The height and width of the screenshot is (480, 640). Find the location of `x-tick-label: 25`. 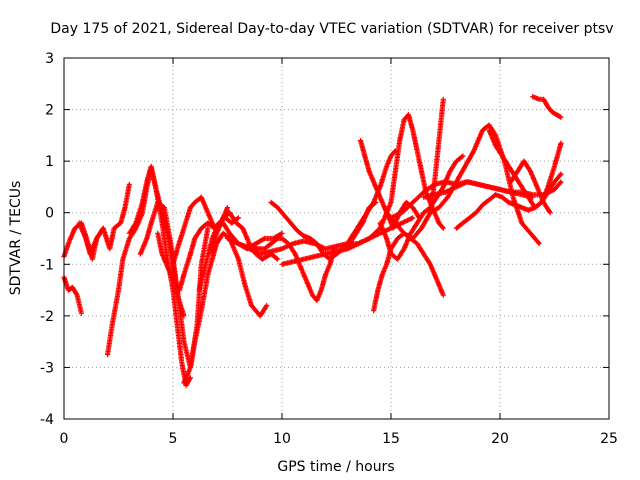

x-tick-label: 25 is located at coordinates (609, 439).